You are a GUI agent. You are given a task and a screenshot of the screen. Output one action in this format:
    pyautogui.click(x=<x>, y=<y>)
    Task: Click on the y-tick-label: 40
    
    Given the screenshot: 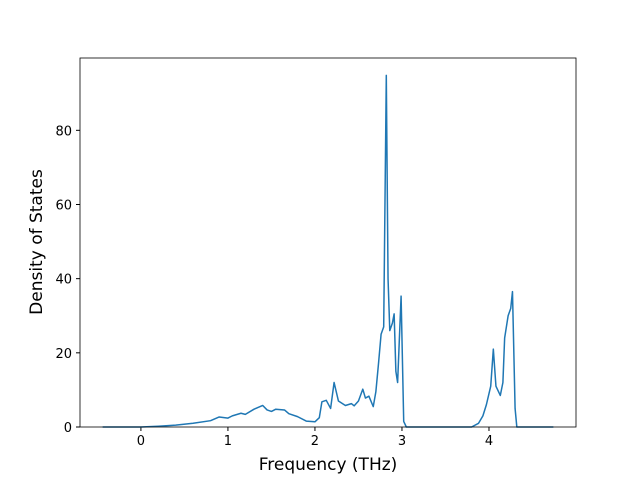 What is the action you would take?
    pyautogui.click(x=63, y=280)
    